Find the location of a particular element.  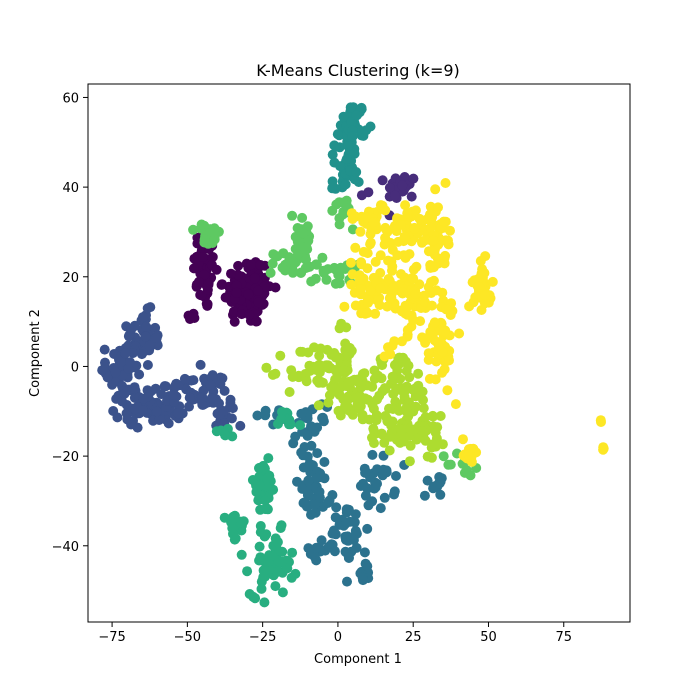

y-tick-label: −20 is located at coordinates (65, 457).